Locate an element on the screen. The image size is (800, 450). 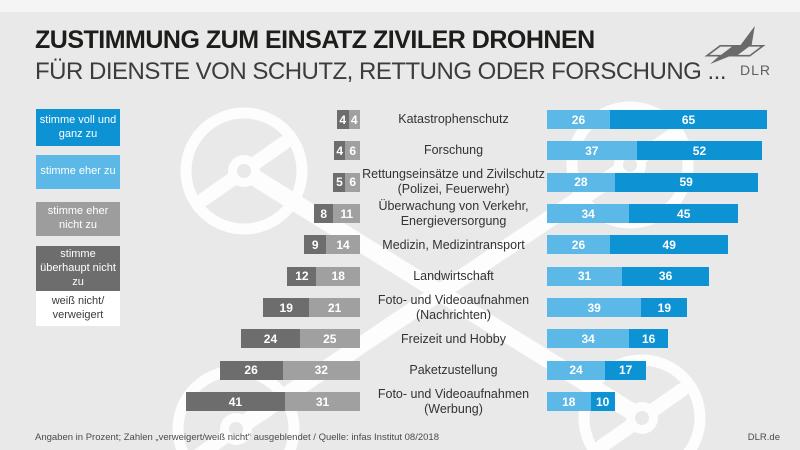
bar-value-label: 49 is located at coordinates (669, 244).